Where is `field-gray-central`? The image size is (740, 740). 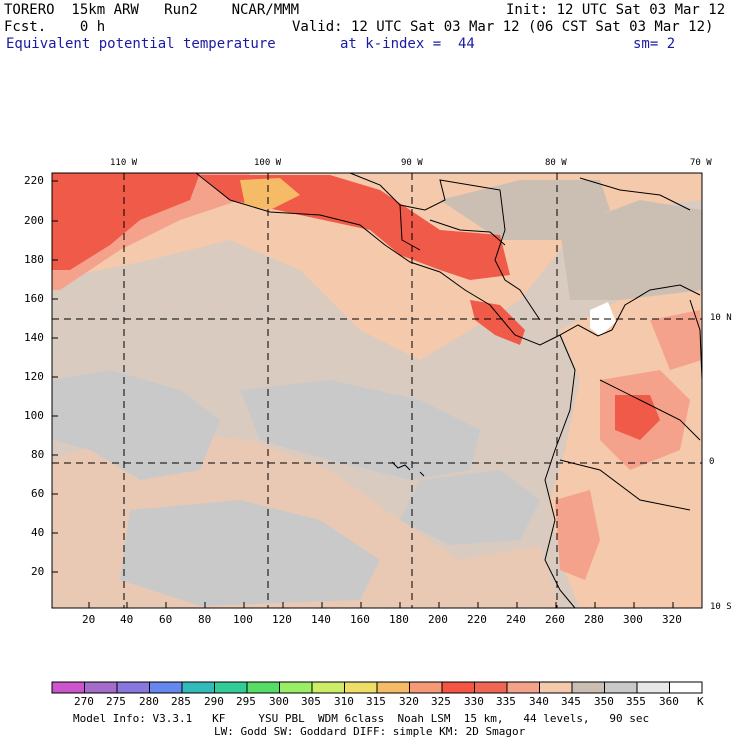 field-gray-central is located at coordinates (360, 430).